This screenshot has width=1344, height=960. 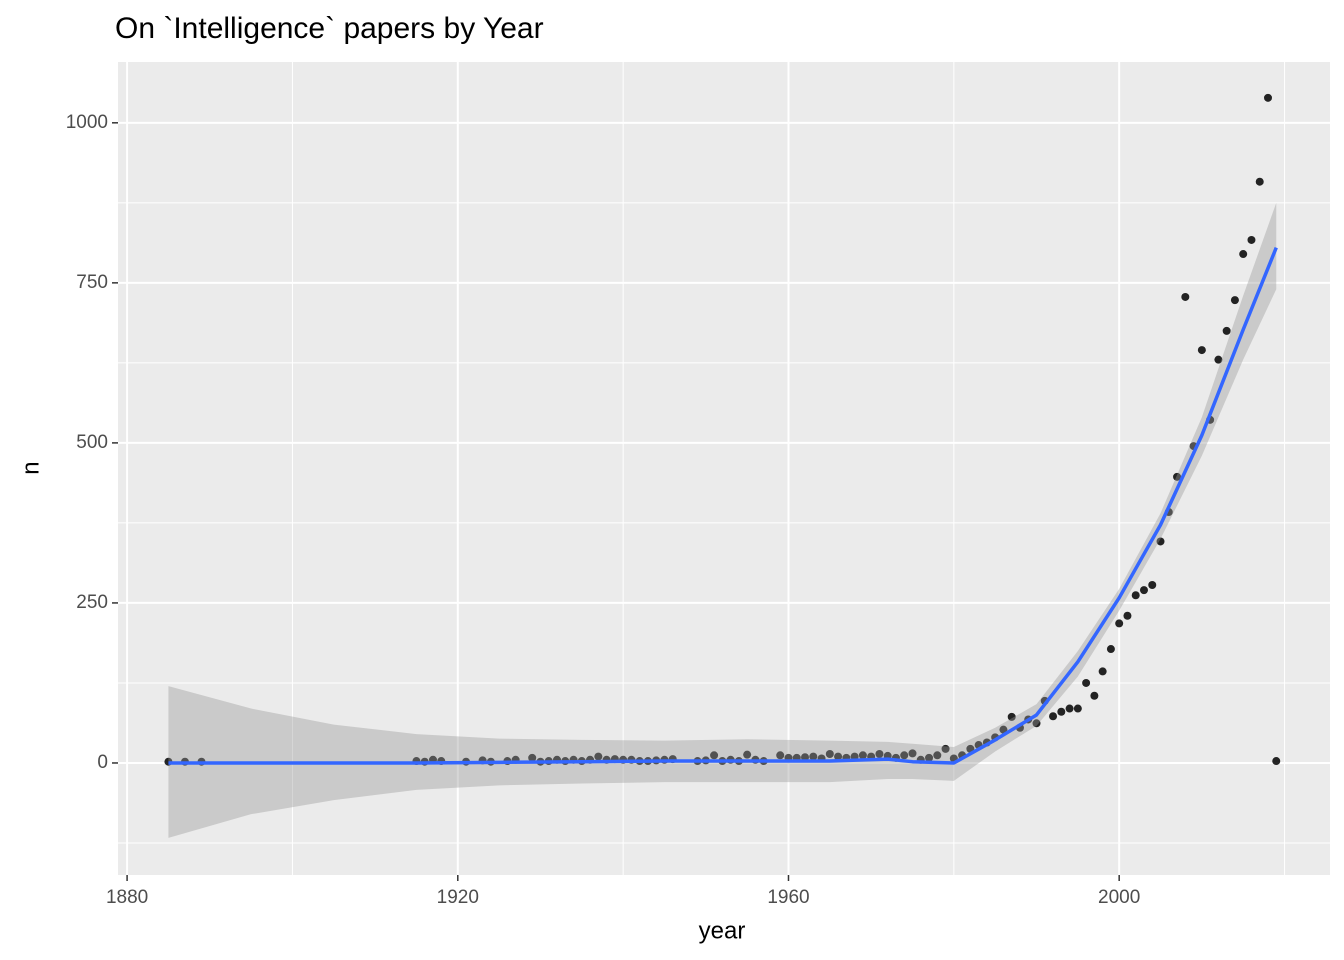 What do you see at coordinates (788, 897) in the screenshot?
I see `x-tick-label: 1960` at bounding box center [788, 897].